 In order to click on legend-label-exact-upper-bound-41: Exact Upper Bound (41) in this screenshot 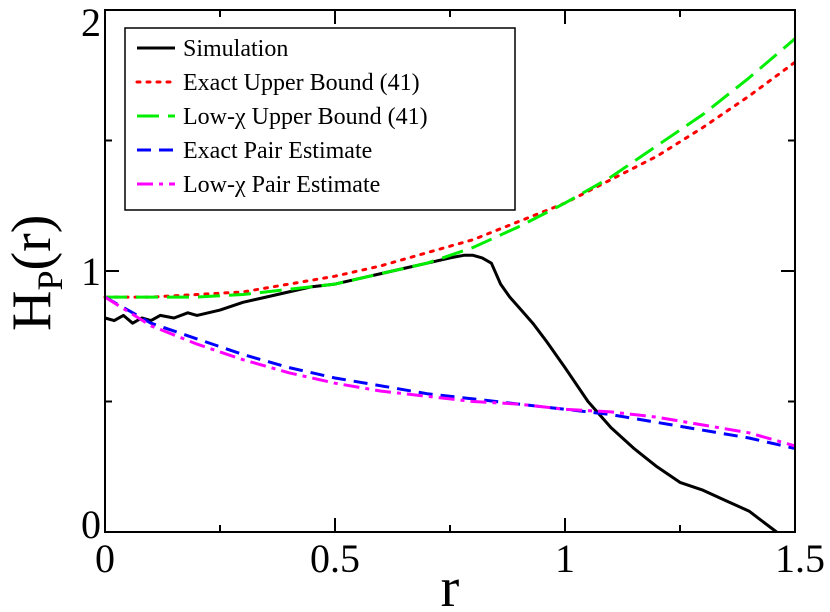, I will do `click(301, 83)`.